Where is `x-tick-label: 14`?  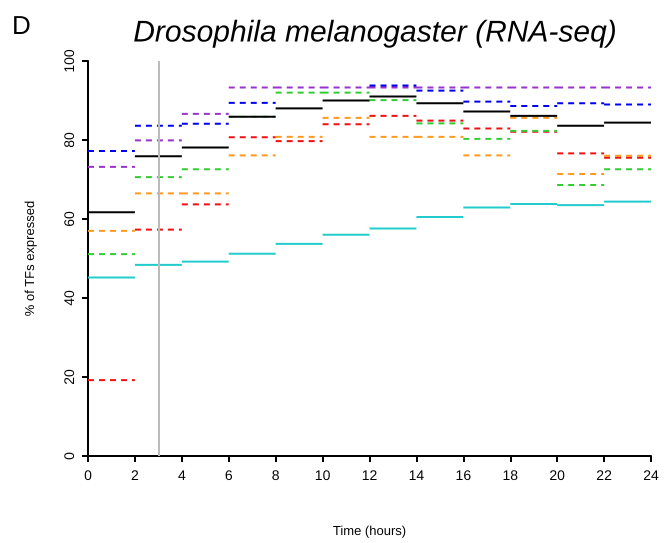
x-tick-label: 14 is located at coordinates (416, 475).